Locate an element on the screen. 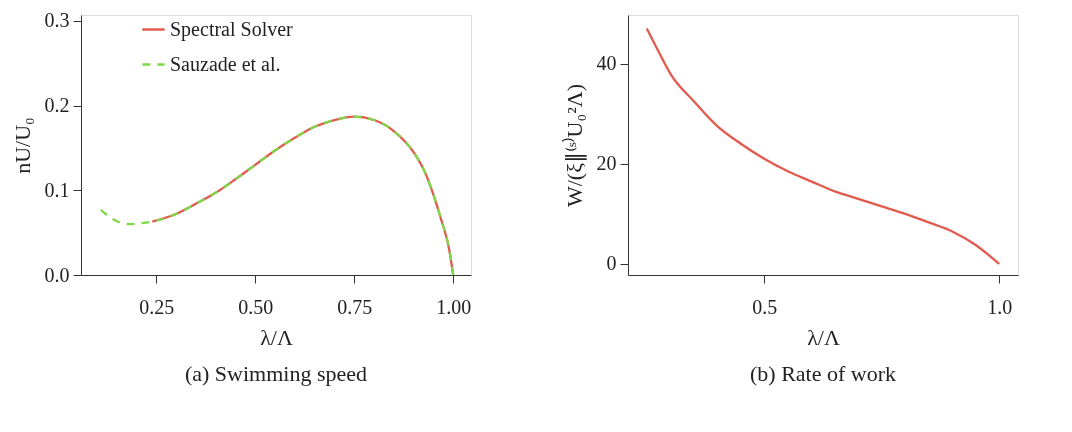 The image size is (1072, 432). x-tick-label: 0.50 is located at coordinates (256, 306).